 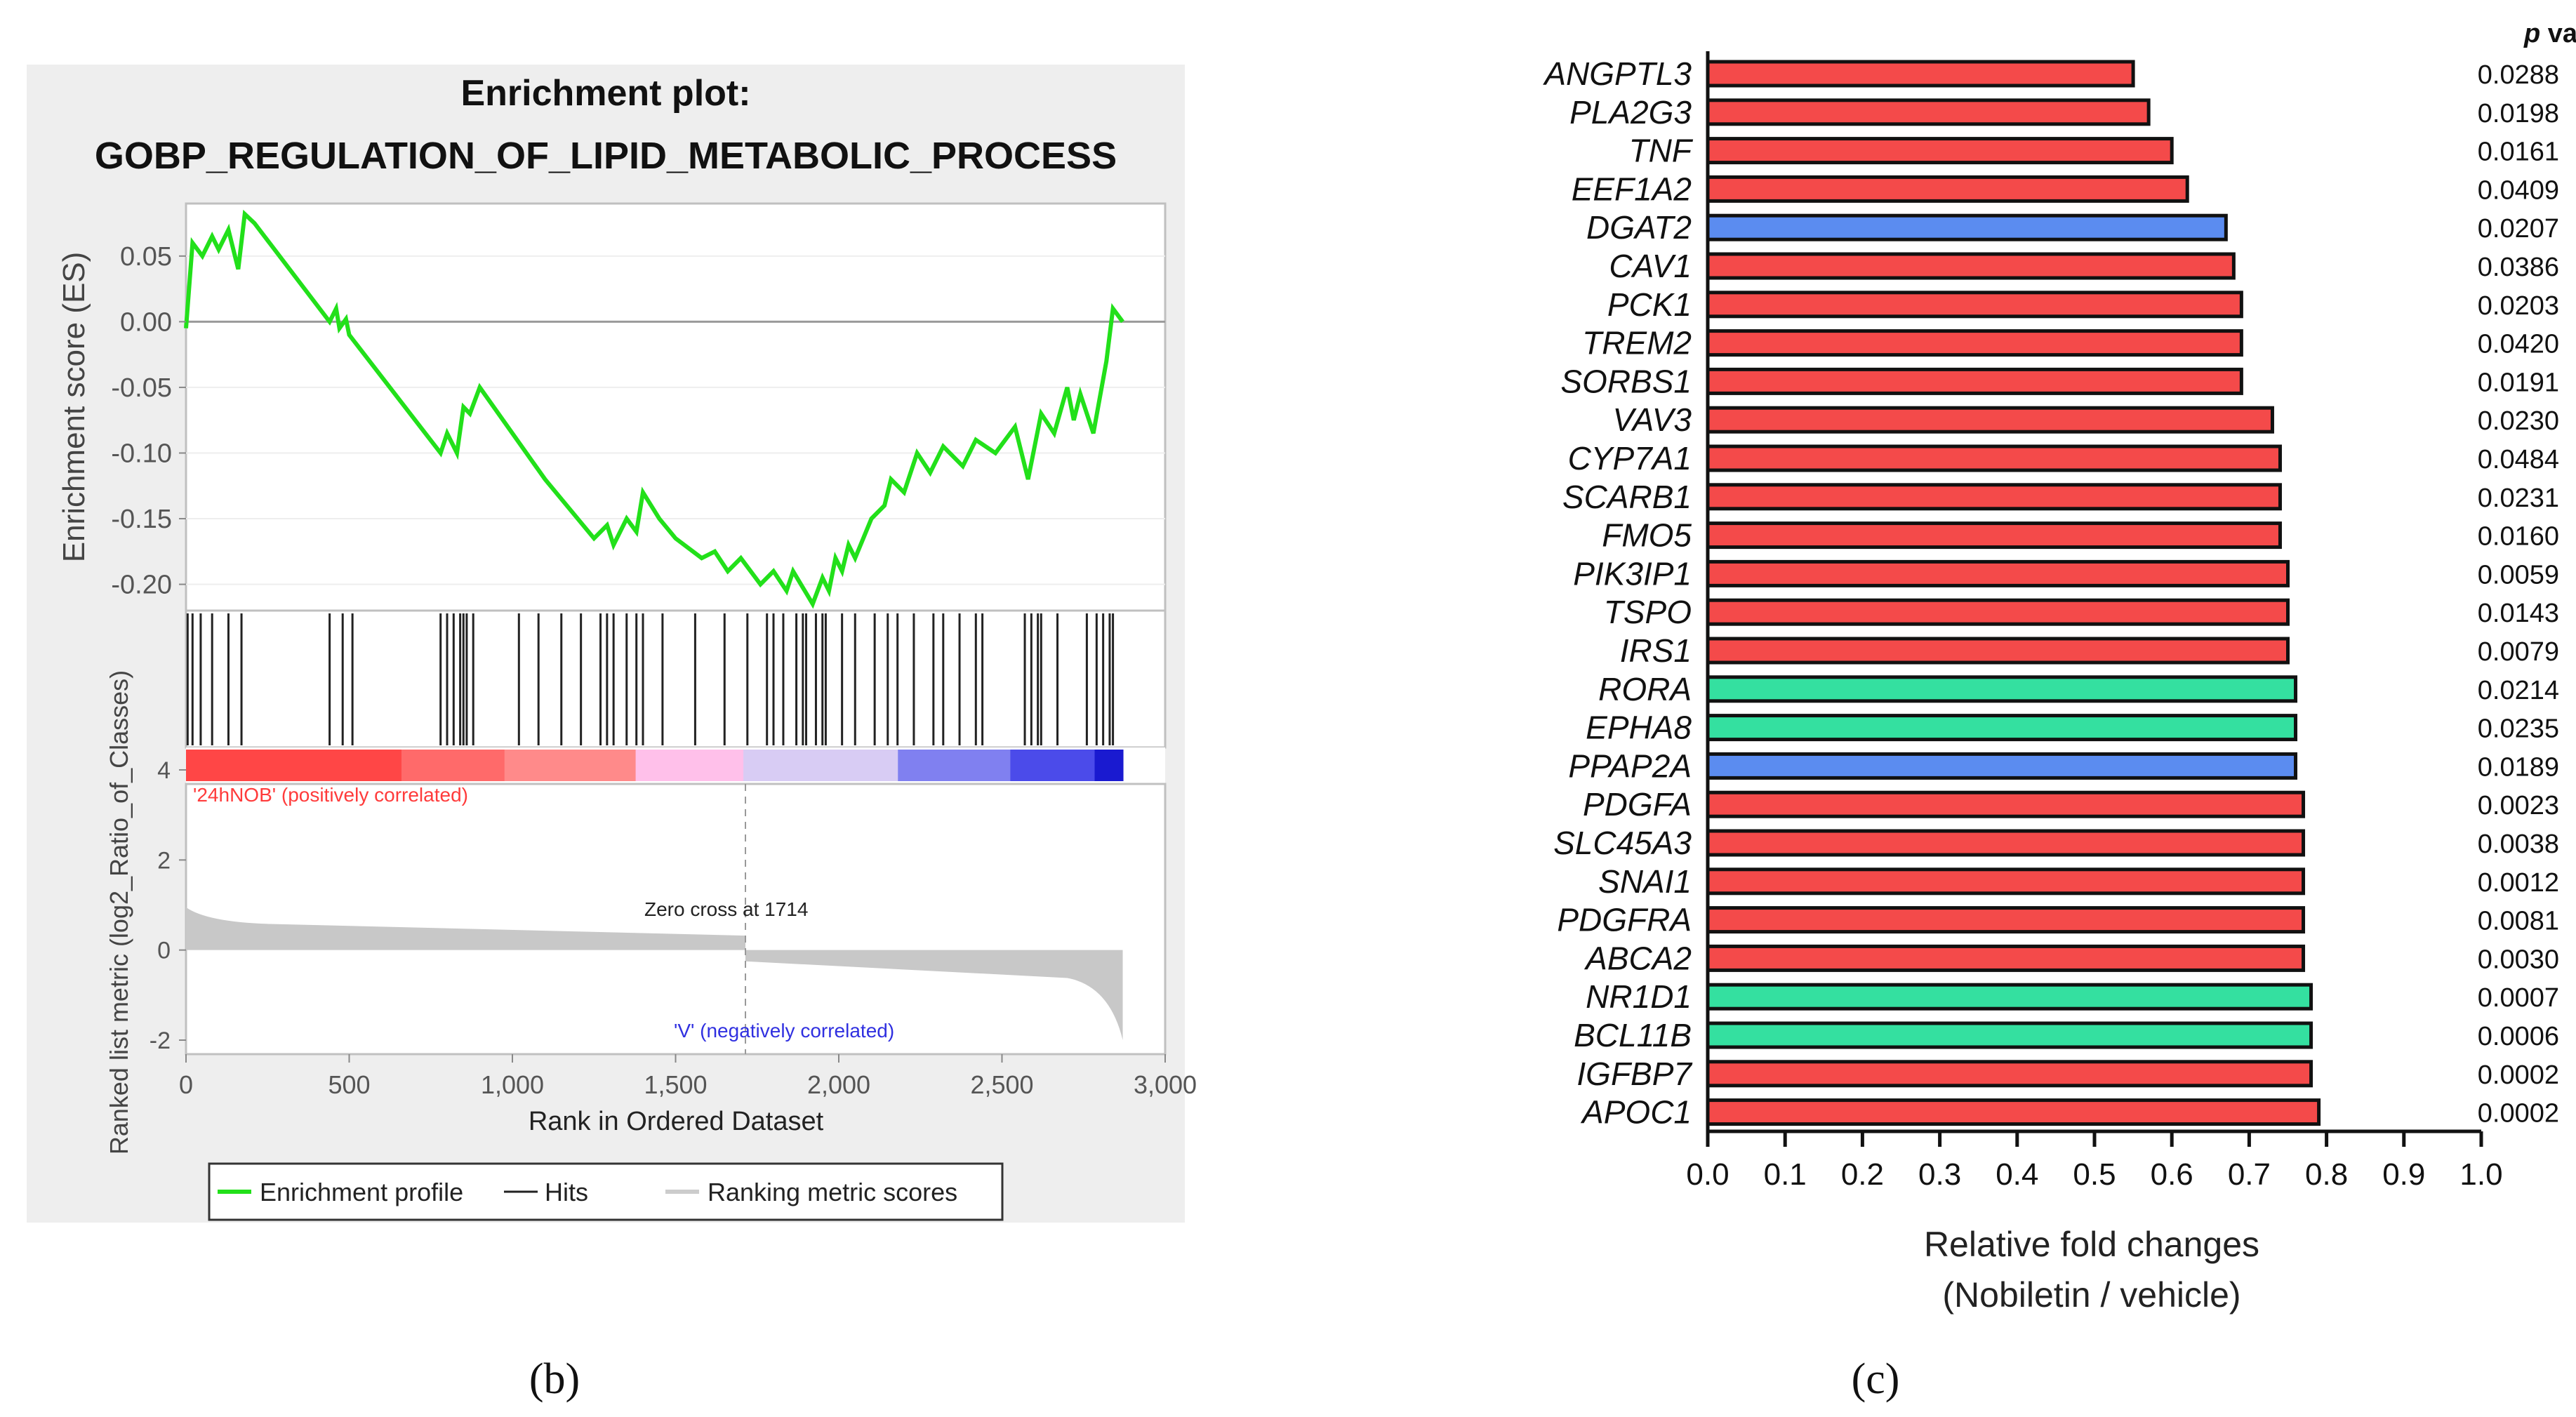 I want to click on p-value-label: 0.0059, so click(x=2519, y=575).